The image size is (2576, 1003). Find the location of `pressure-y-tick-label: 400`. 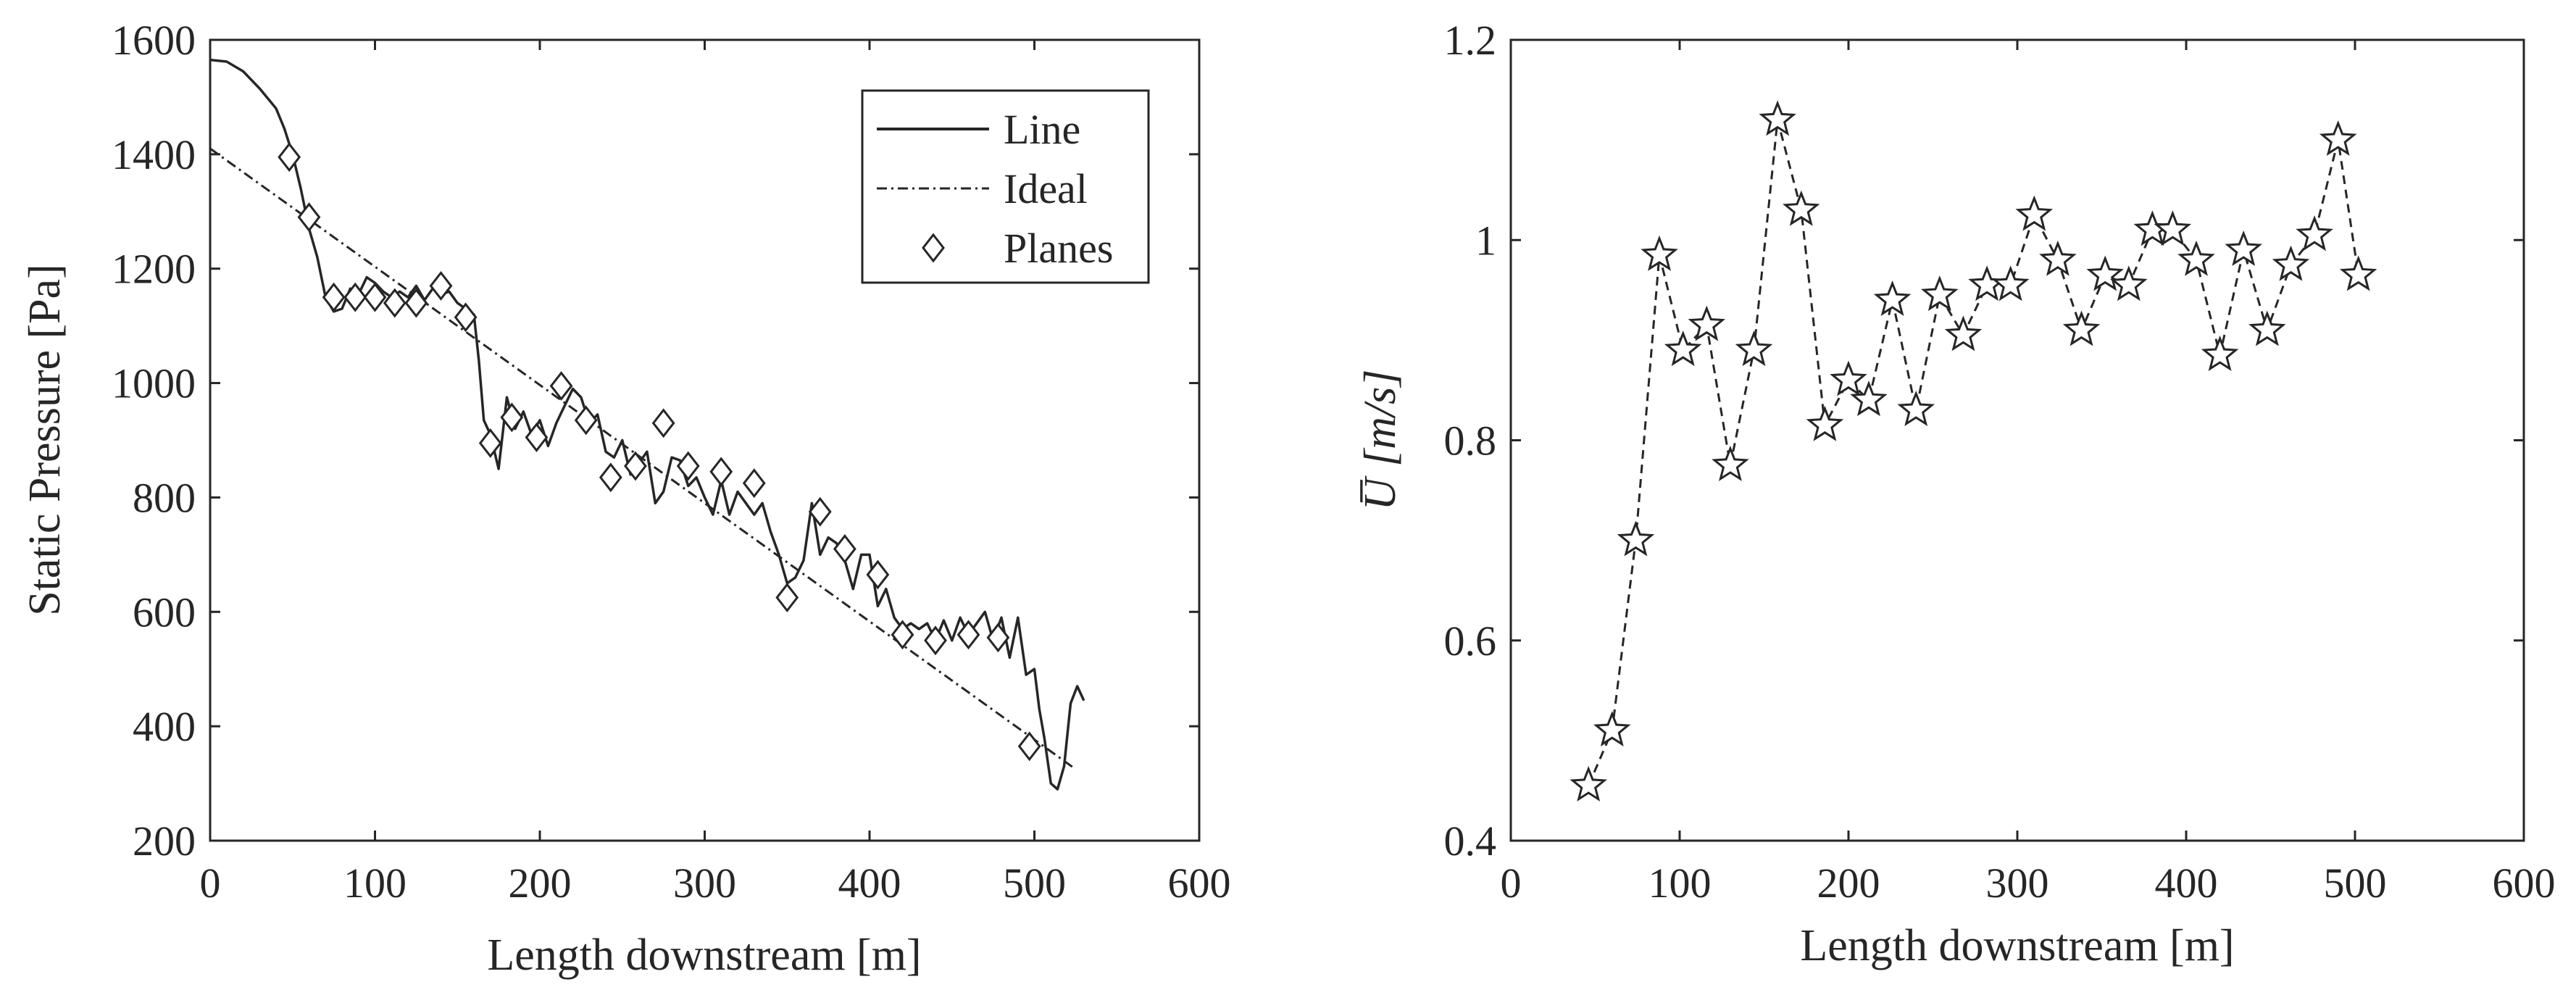

pressure-y-tick-label: 400 is located at coordinates (164, 726).